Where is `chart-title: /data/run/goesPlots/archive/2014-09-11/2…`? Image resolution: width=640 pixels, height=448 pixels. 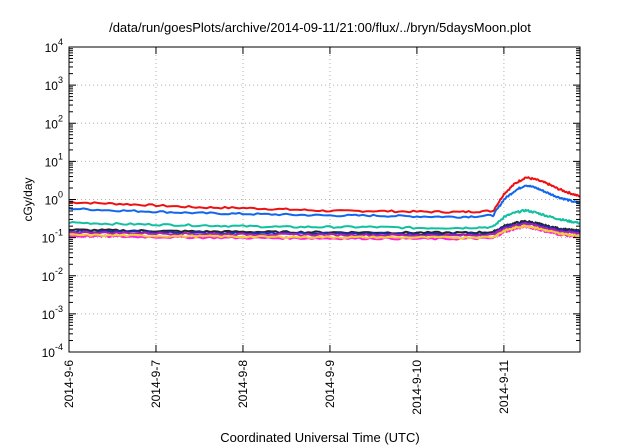 chart-title: /data/run/goesPlots/archive/2014-09-11/2… is located at coordinates (320, 27).